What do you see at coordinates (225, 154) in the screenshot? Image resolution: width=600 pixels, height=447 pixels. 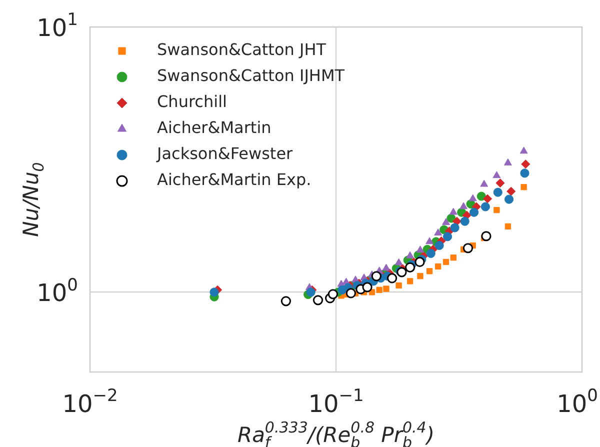 I see `legend-label: Jackson&Fewster` at bounding box center [225, 154].